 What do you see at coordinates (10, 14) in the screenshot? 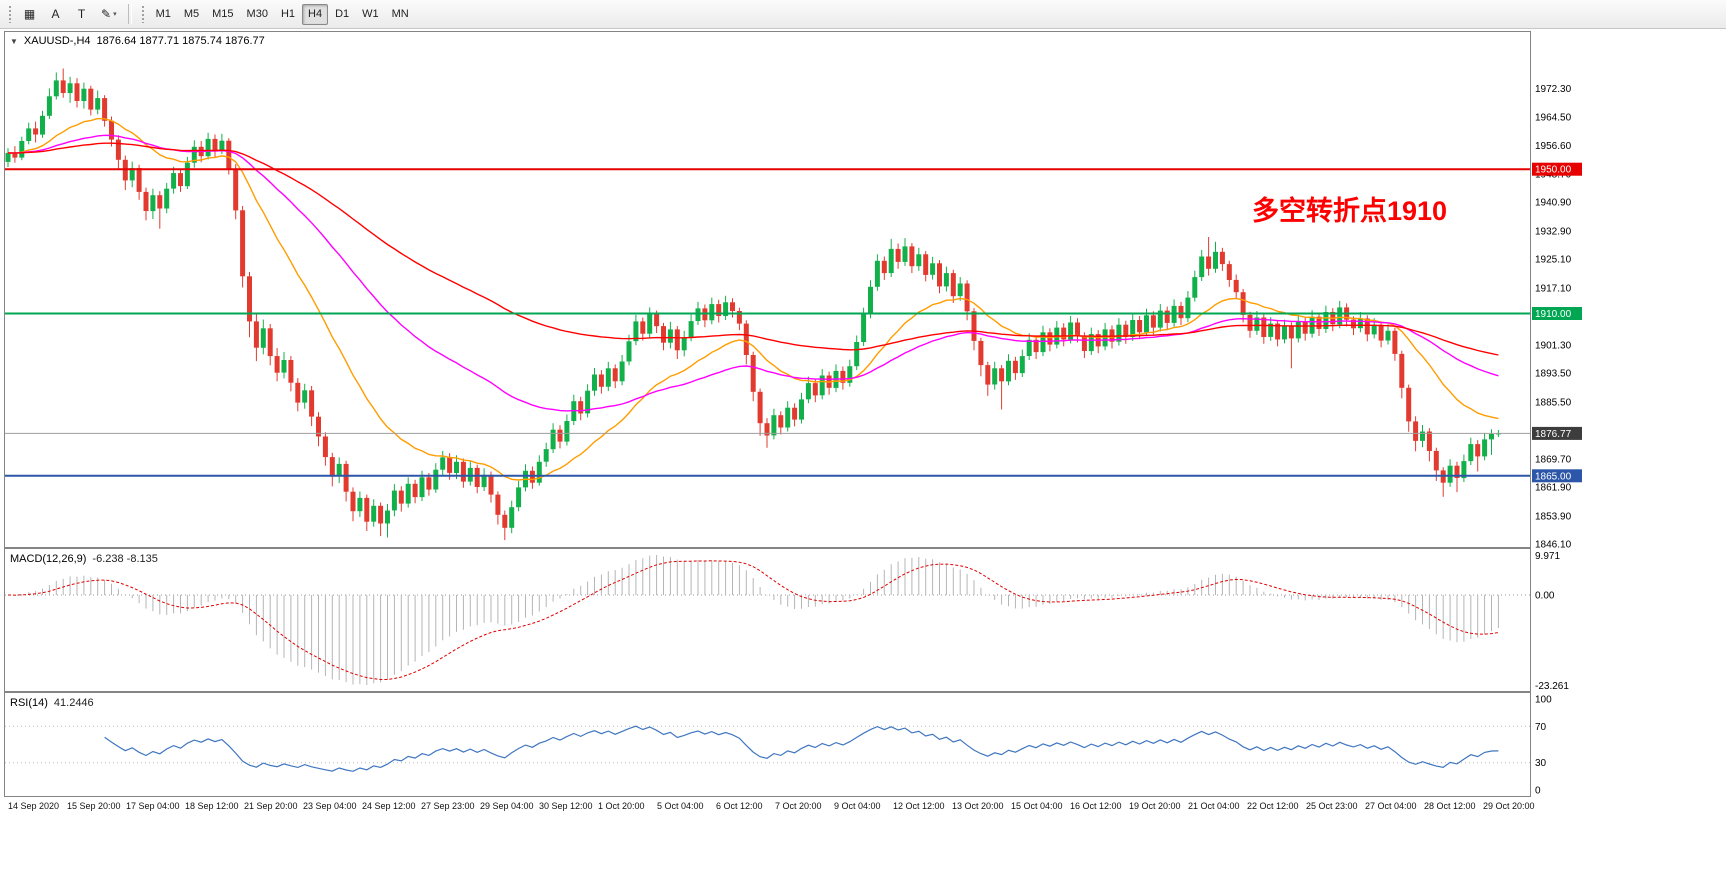
I see `toolbar-drag-handle` at bounding box center [10, 14].